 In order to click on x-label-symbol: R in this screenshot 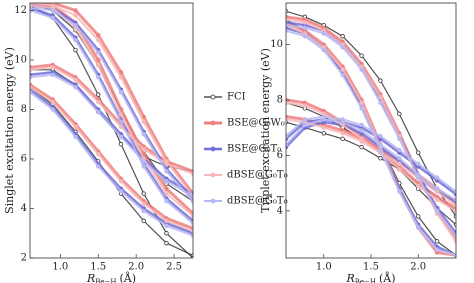, I will do `click(349, 277)`.